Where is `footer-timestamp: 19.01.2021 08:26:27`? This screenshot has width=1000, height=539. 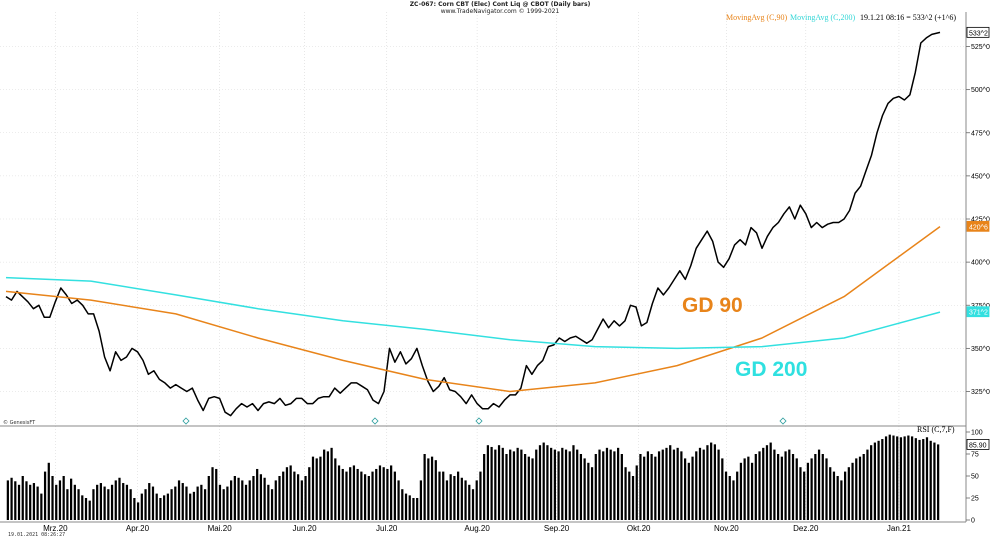
footer-timestamp: 19.01.2021 08:26:27 is located at coordinates (37, 535).